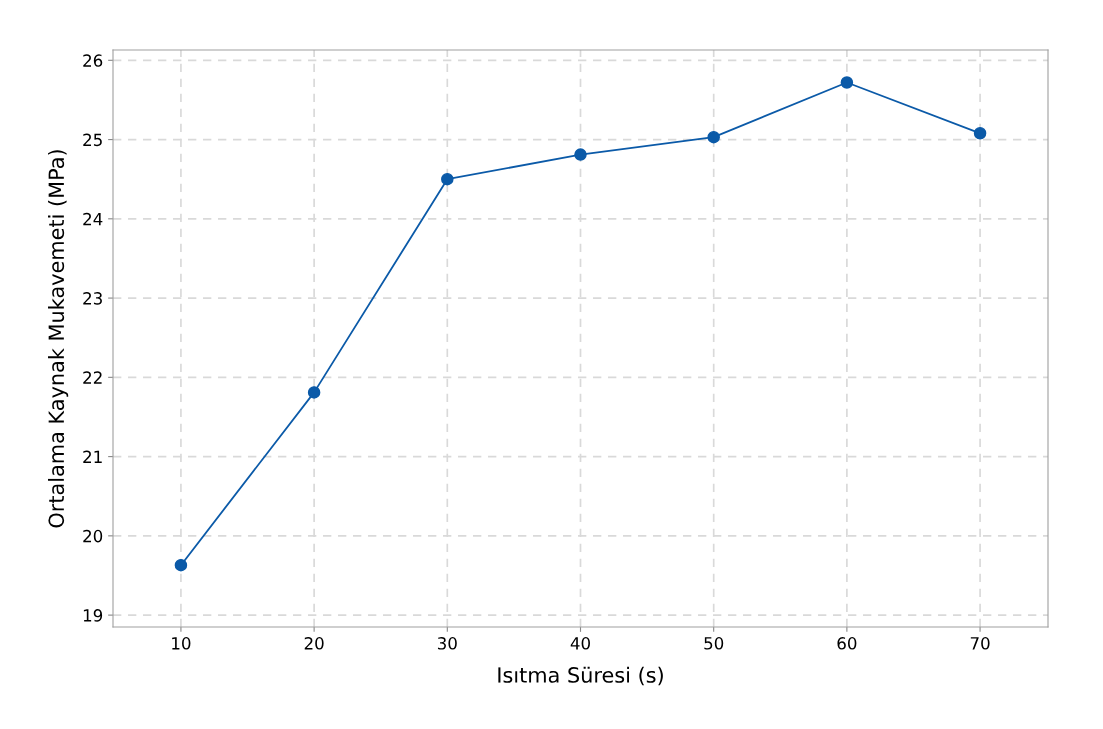 The height and width of the screenshot is (729, 1103). Describe the element at coordinates (93, 60) in the screenshot. I see `y-tick-label: 26` at that location.